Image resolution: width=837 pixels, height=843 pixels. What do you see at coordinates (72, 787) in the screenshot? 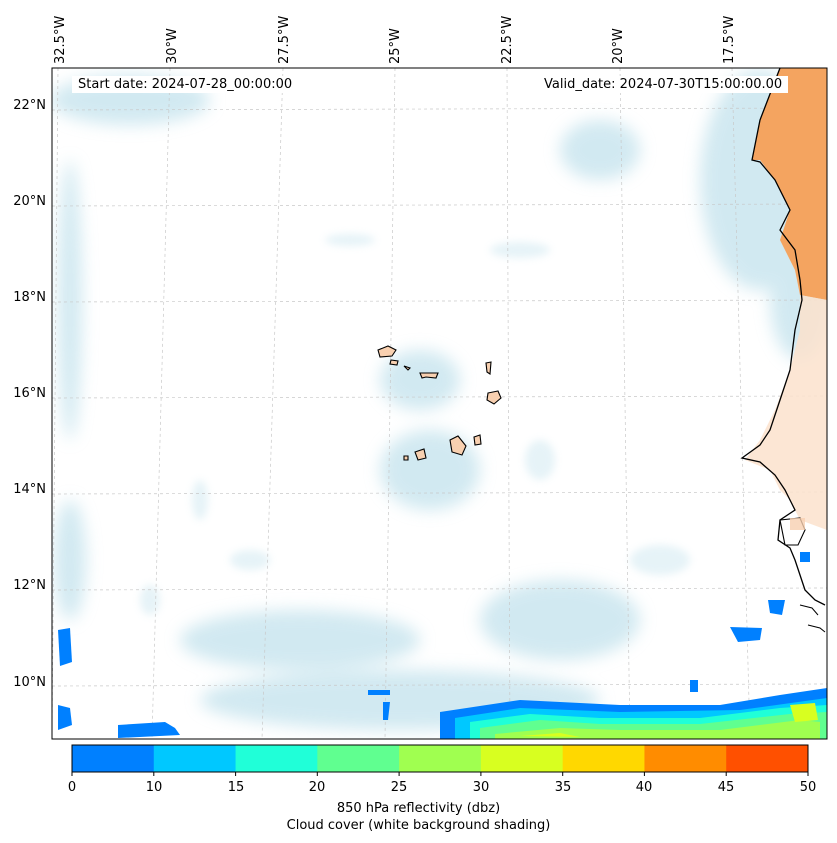
I see `colorbar-tick-label: 0` at bounding box center [72, 787].